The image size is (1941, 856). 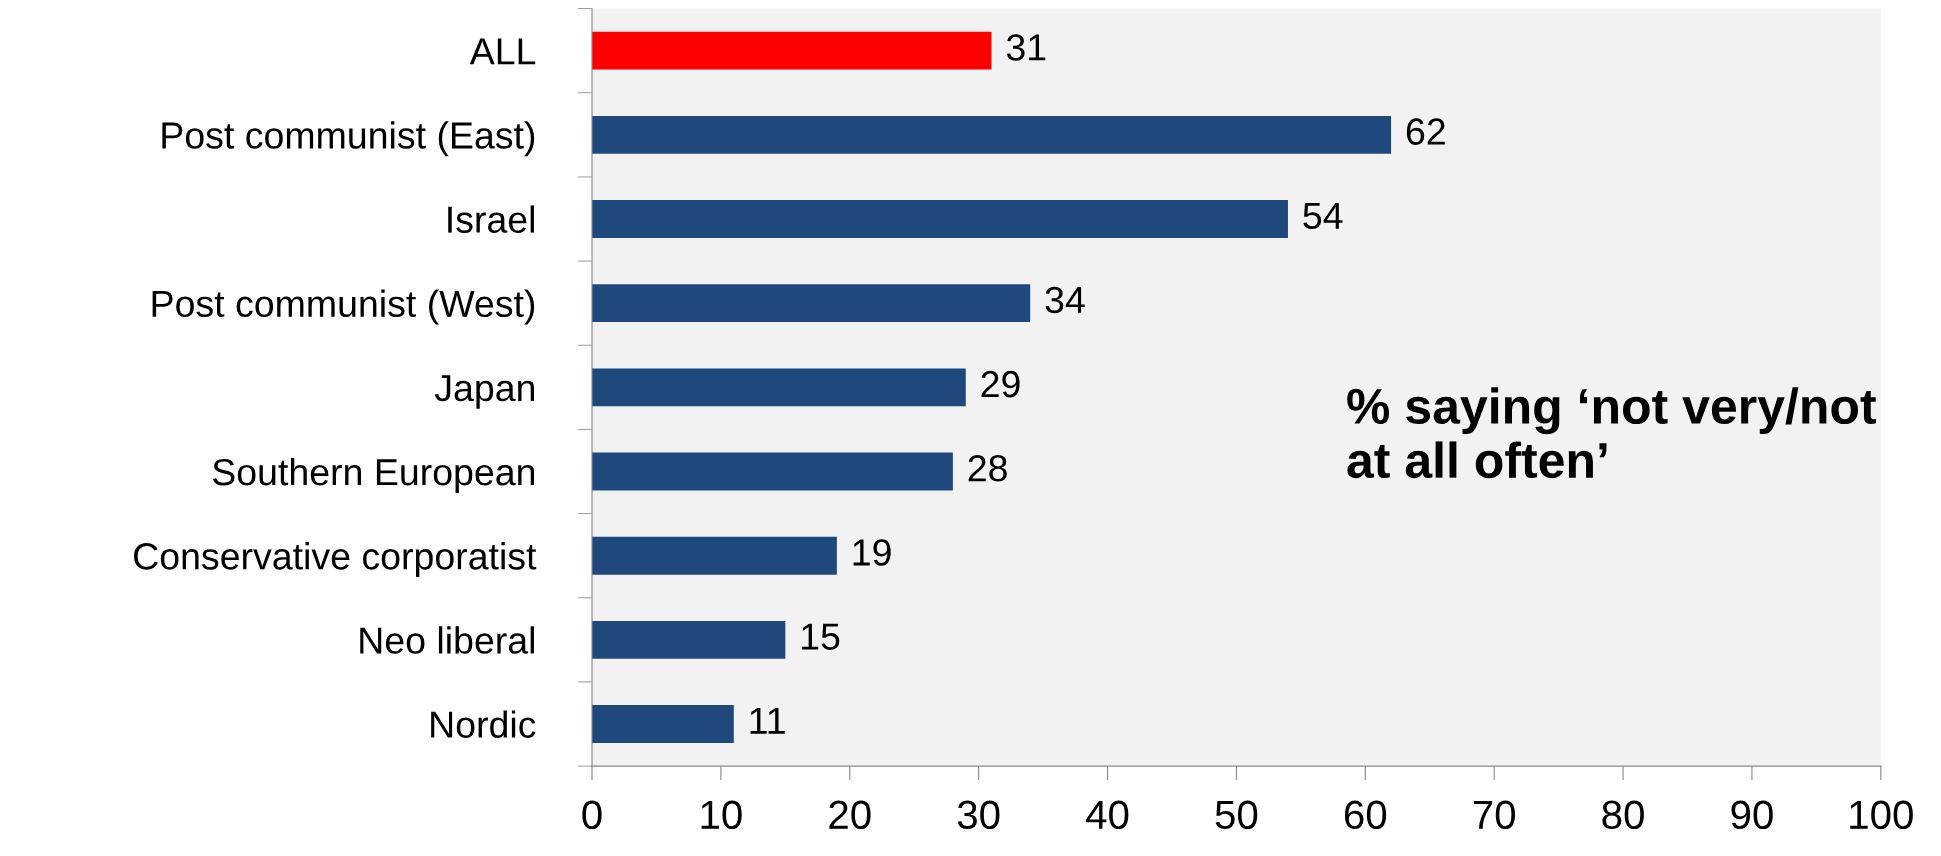 I want to click on data-label: 62, so click(x=1425, y=131).